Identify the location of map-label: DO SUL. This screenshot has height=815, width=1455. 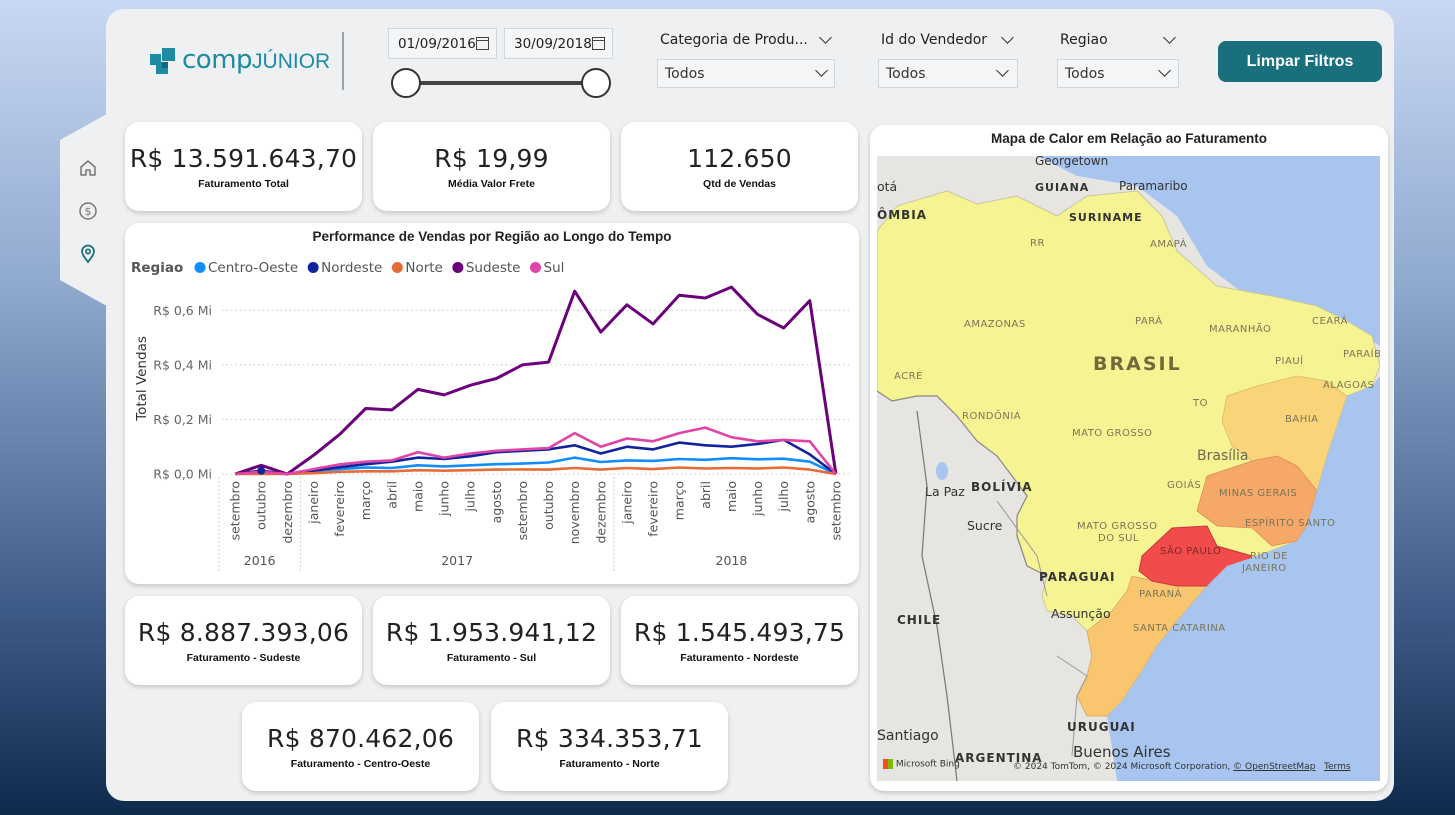
(1118, 538).